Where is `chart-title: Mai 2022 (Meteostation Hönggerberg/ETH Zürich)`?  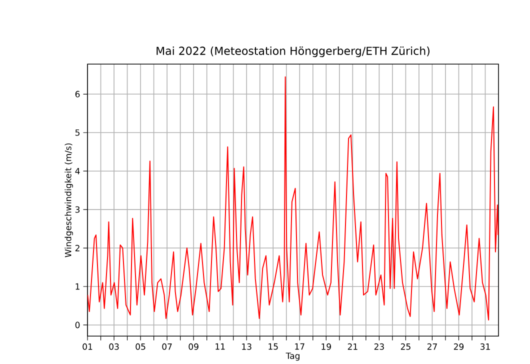 chart-title: Mai 2022 (Meteostation Hönggerberg/ETH Zürich) is located at coordinates (293, 52).